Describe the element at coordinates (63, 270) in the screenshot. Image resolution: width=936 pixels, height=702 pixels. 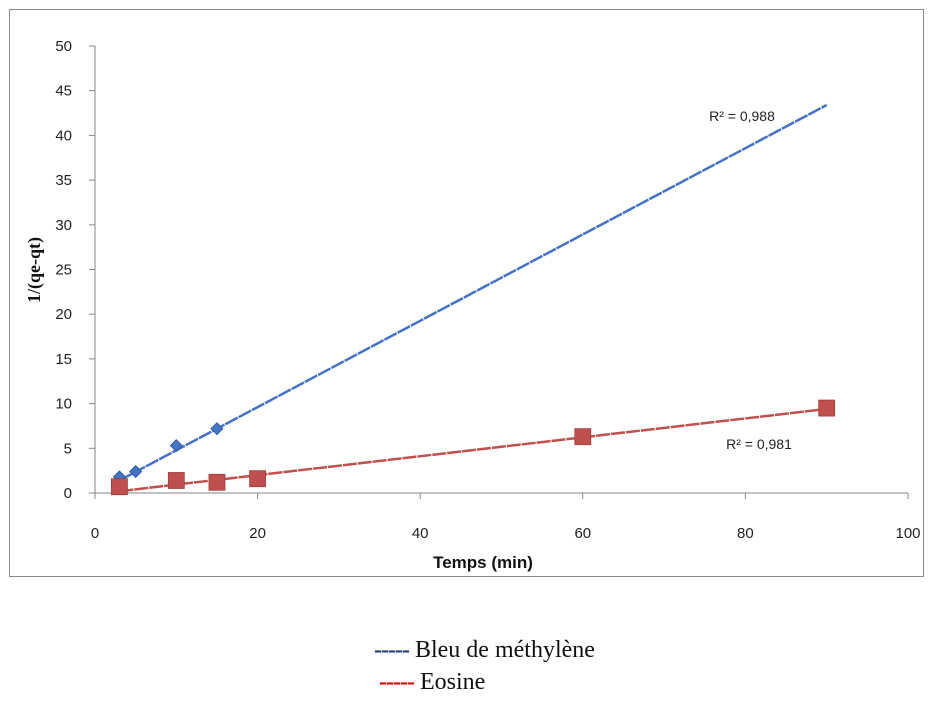
I see `y-tick-label: 25` at that location.